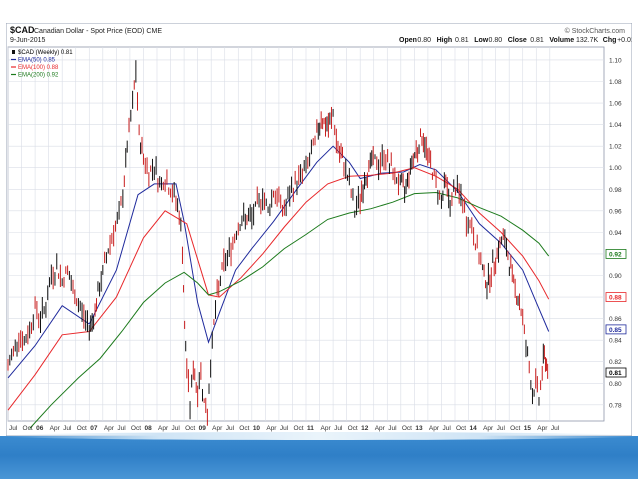 This screenshot has height=479, width=638. I want to click on quote-chg-value: +0.01 (+0.90%), so click(624, 40).